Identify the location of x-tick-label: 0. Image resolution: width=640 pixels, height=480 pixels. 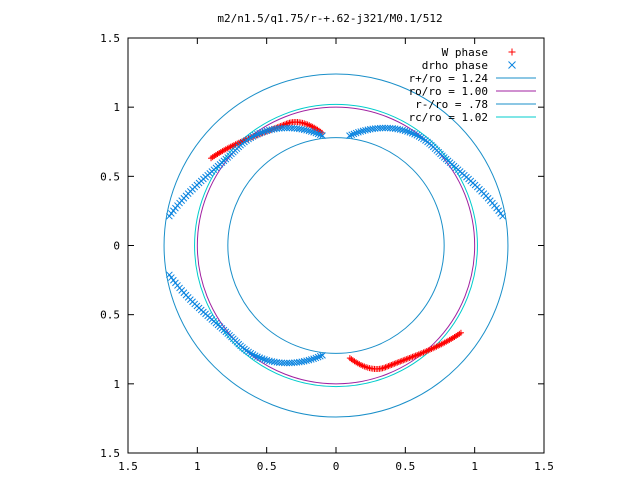
(336, 466).